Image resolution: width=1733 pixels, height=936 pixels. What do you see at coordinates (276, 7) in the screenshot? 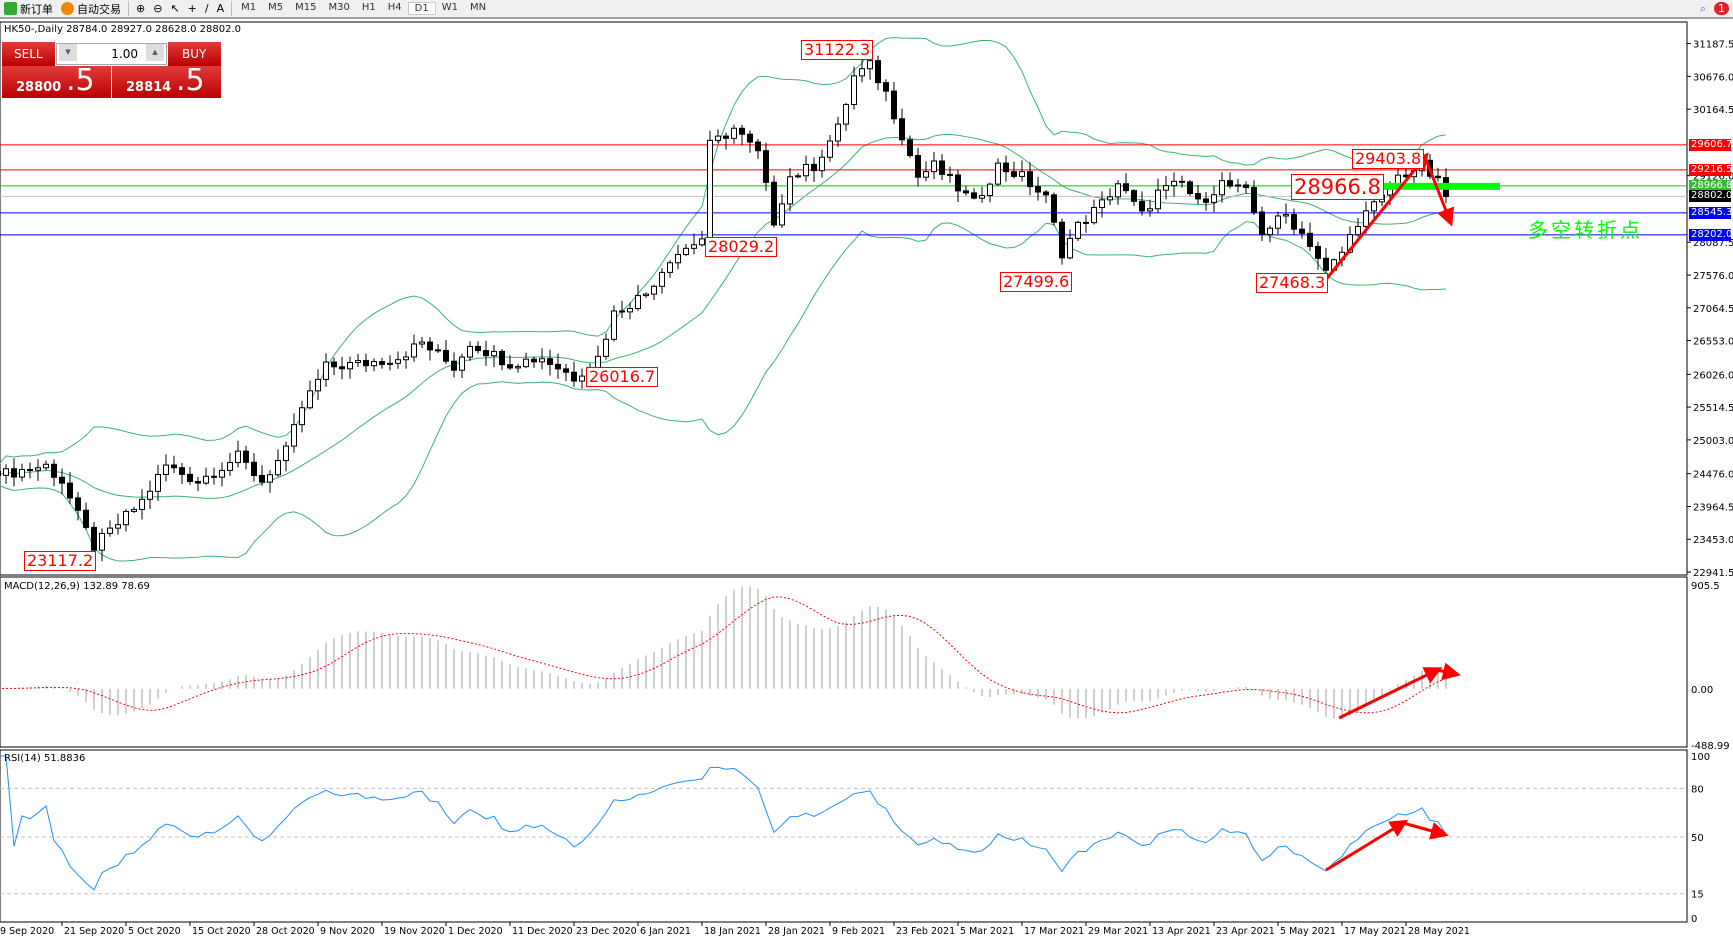
I see `timeframe-m5: M5` at bounding box center [276, 7].